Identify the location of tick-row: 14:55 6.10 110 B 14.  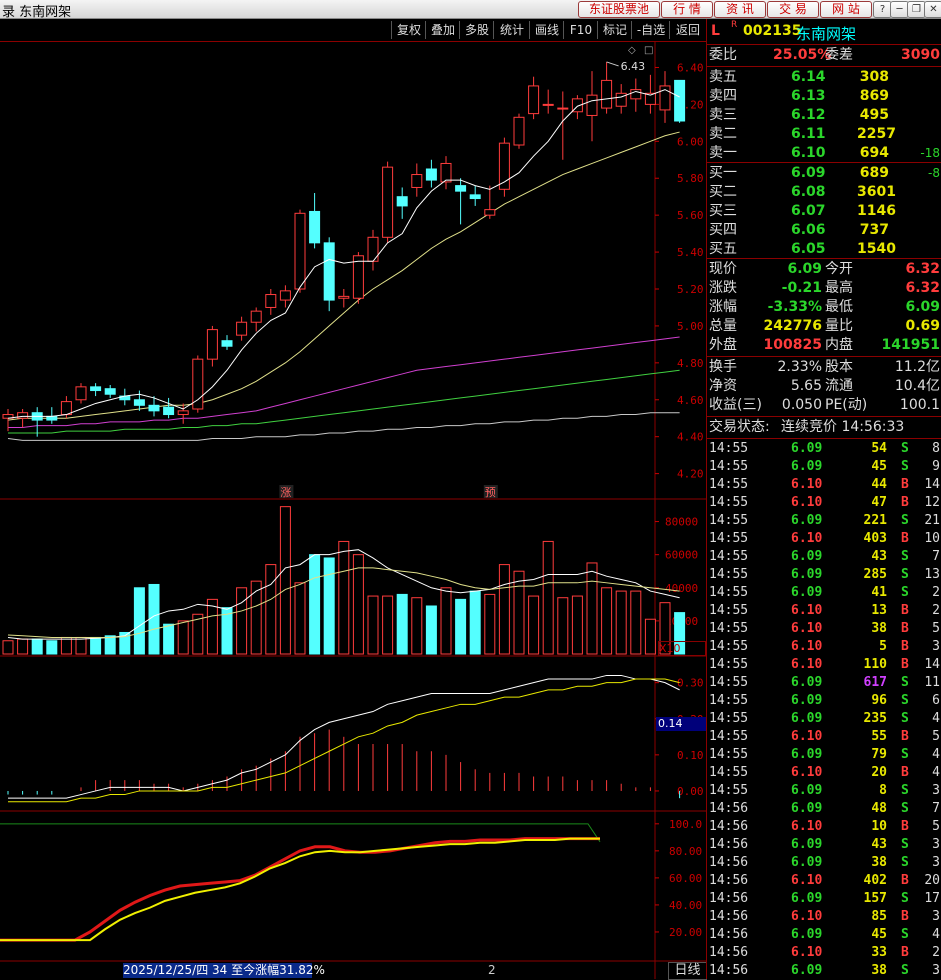
(824, 665).